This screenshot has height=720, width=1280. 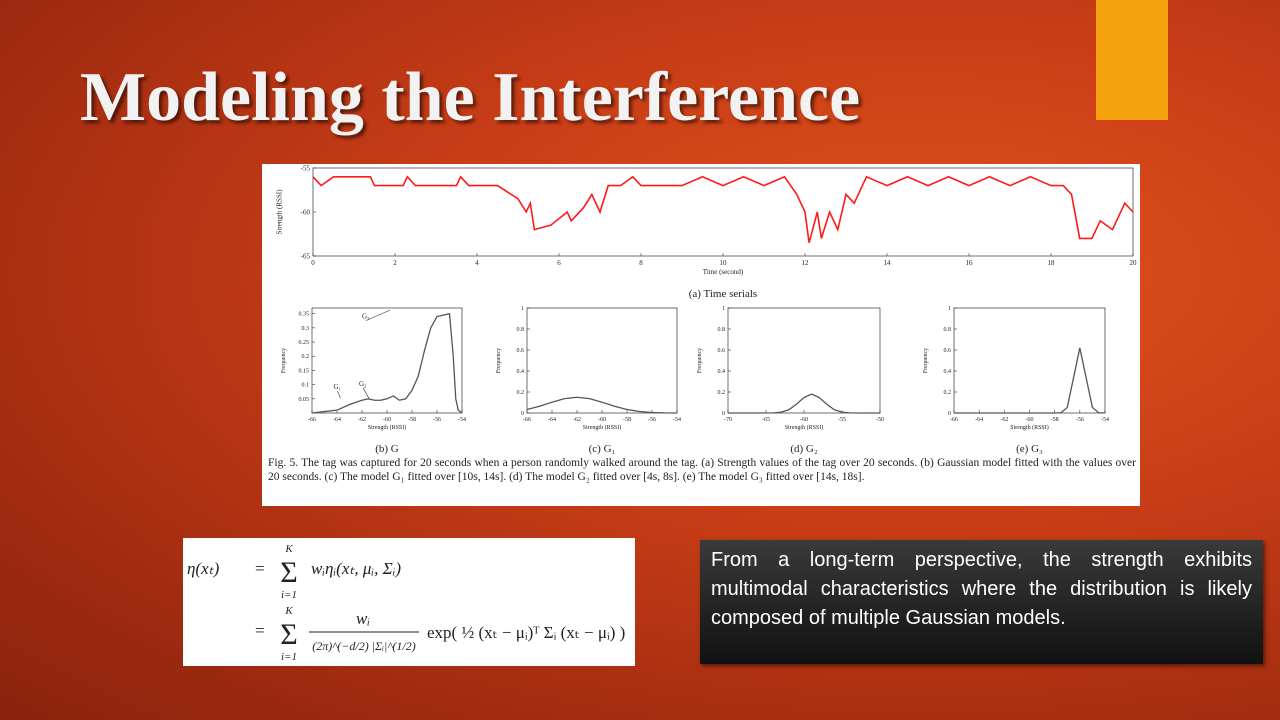 I want to click on eq-term: wᵢηᵢ(xₜ, μᵢ, Σᵢ), so click(x=356, y=568).